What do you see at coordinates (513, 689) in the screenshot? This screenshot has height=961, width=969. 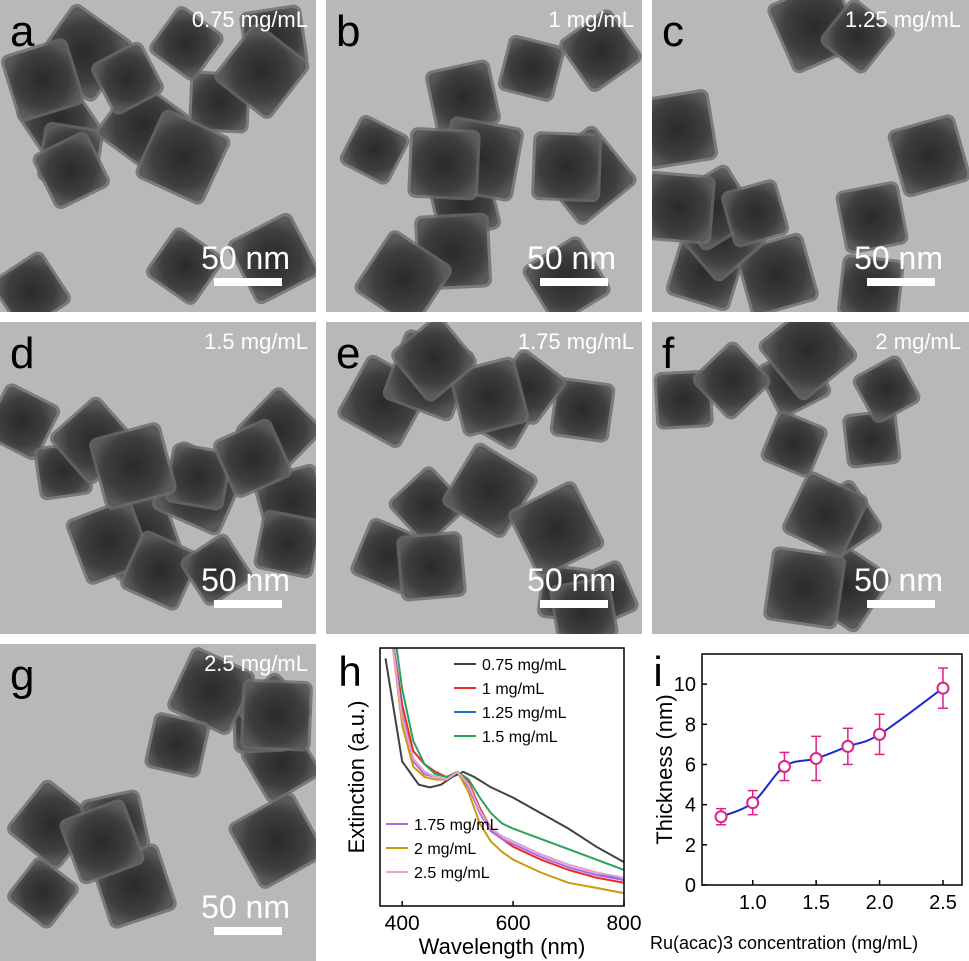 I see `legend-label: 1 mg/mL` at bounding box center [513, 689].